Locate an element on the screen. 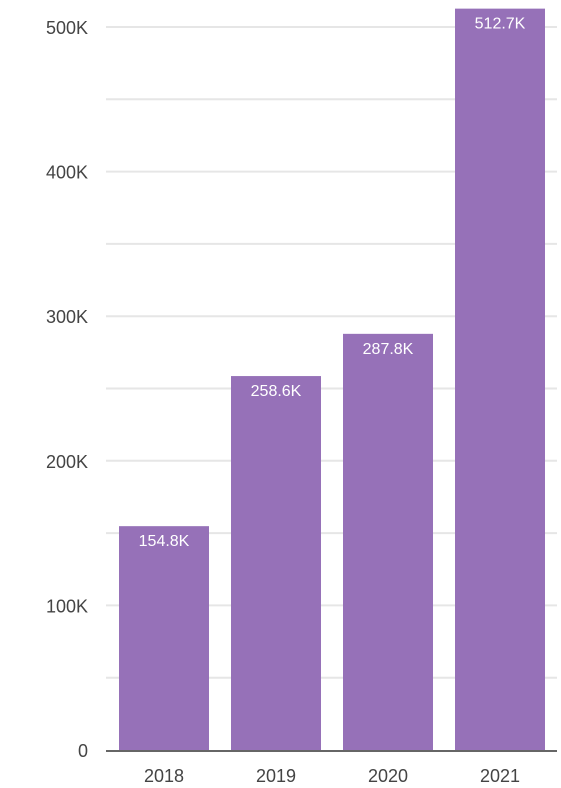 The height and width of the screenshot is (788, 561). bar-2018 is located at coordinates (164, 638).